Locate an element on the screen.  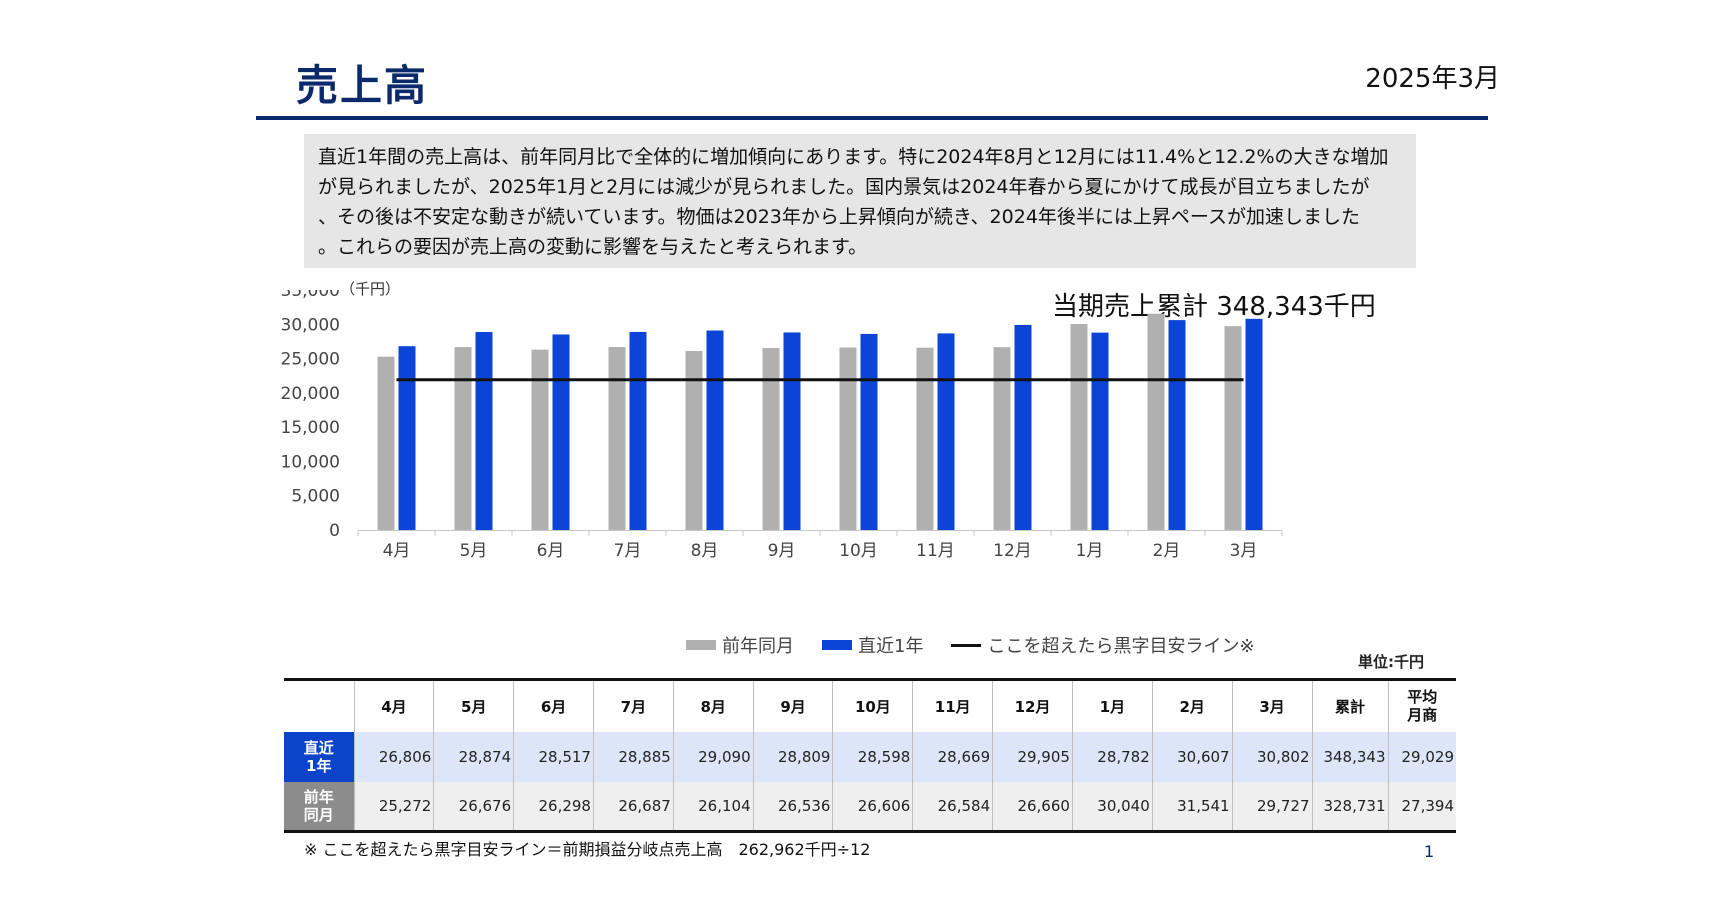
legend-swatch-line is located at coordinates (966, 645).